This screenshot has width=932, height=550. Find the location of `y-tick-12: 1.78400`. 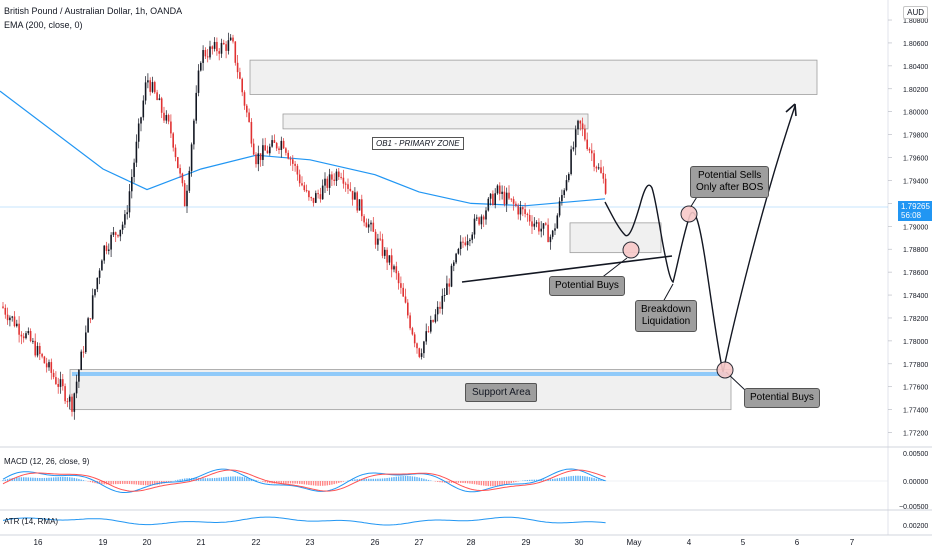

y-tick-12: 1.78400 is located at coordinates (915, 296).